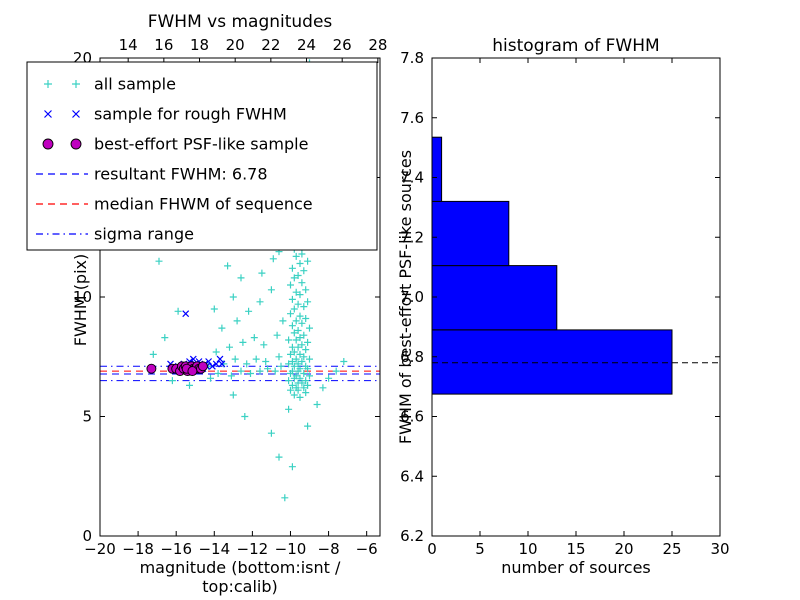 This screenshot has width=800, height=600. What do you see at coordinates (671, 549) in the screenshot?
I see `x-tick-label: 25` at bounding box center [671, 549].